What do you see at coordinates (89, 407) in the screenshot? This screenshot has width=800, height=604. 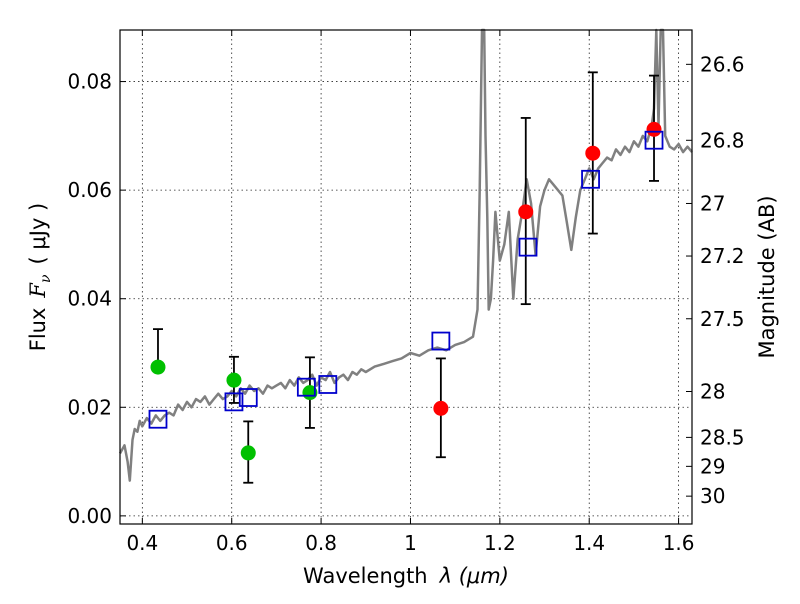 I see `y-tick-label: 0.02` at bounding box center [89, 407].